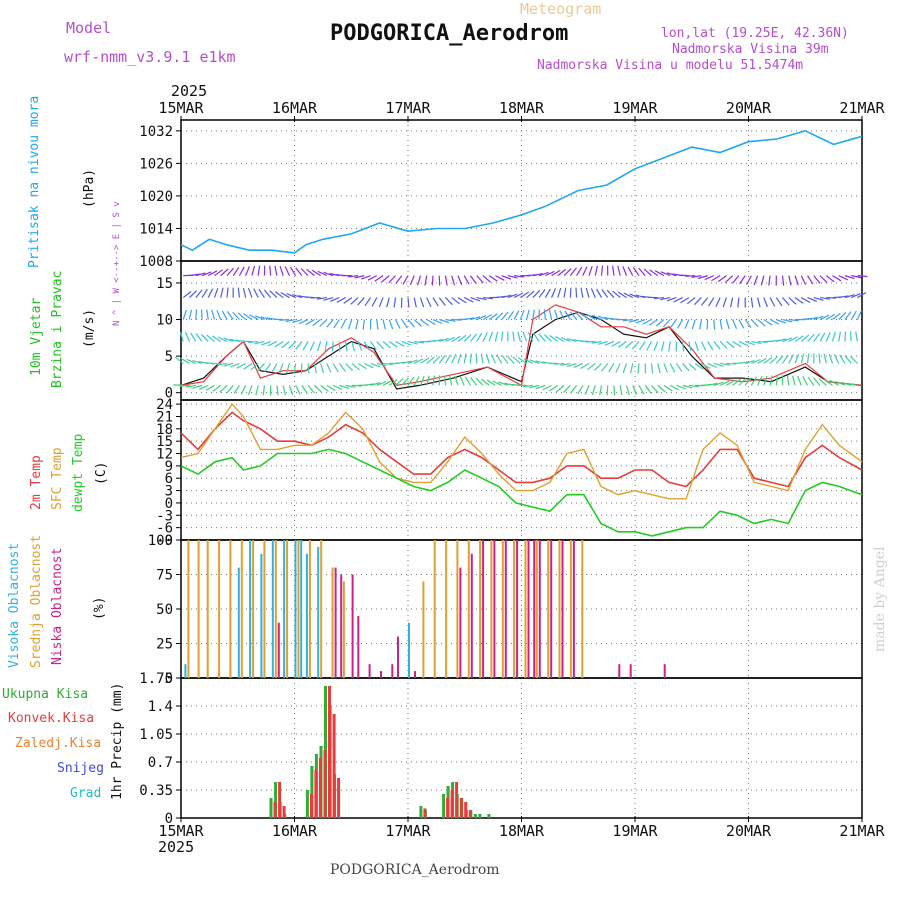 This screenshot has width=900, height=900. Describe the element at coordinates (164, 541) in the screenshot. I see `y-tick-label: -9` at that location.